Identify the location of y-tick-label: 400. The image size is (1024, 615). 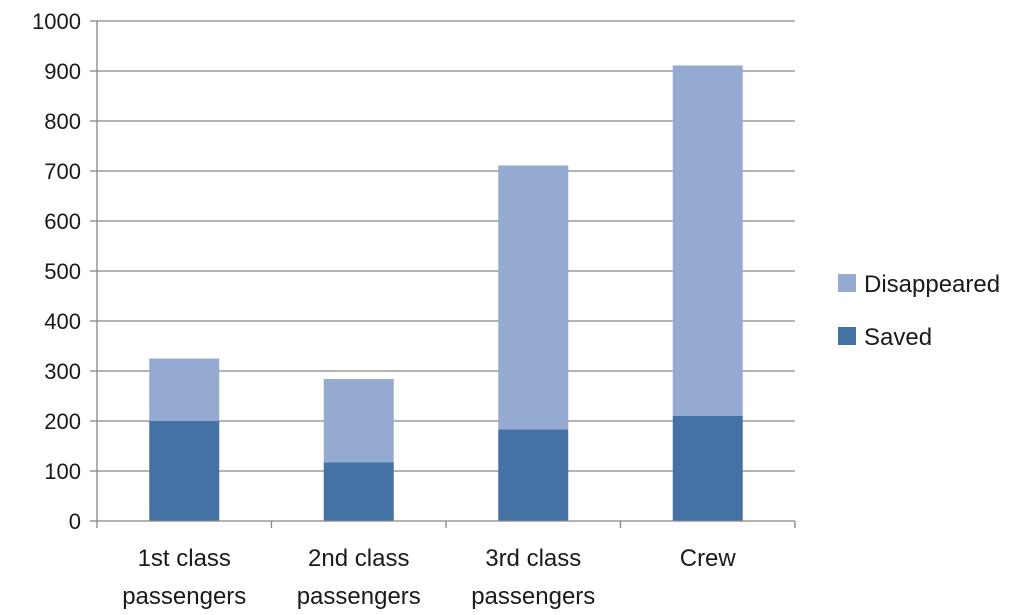
(62, 321).